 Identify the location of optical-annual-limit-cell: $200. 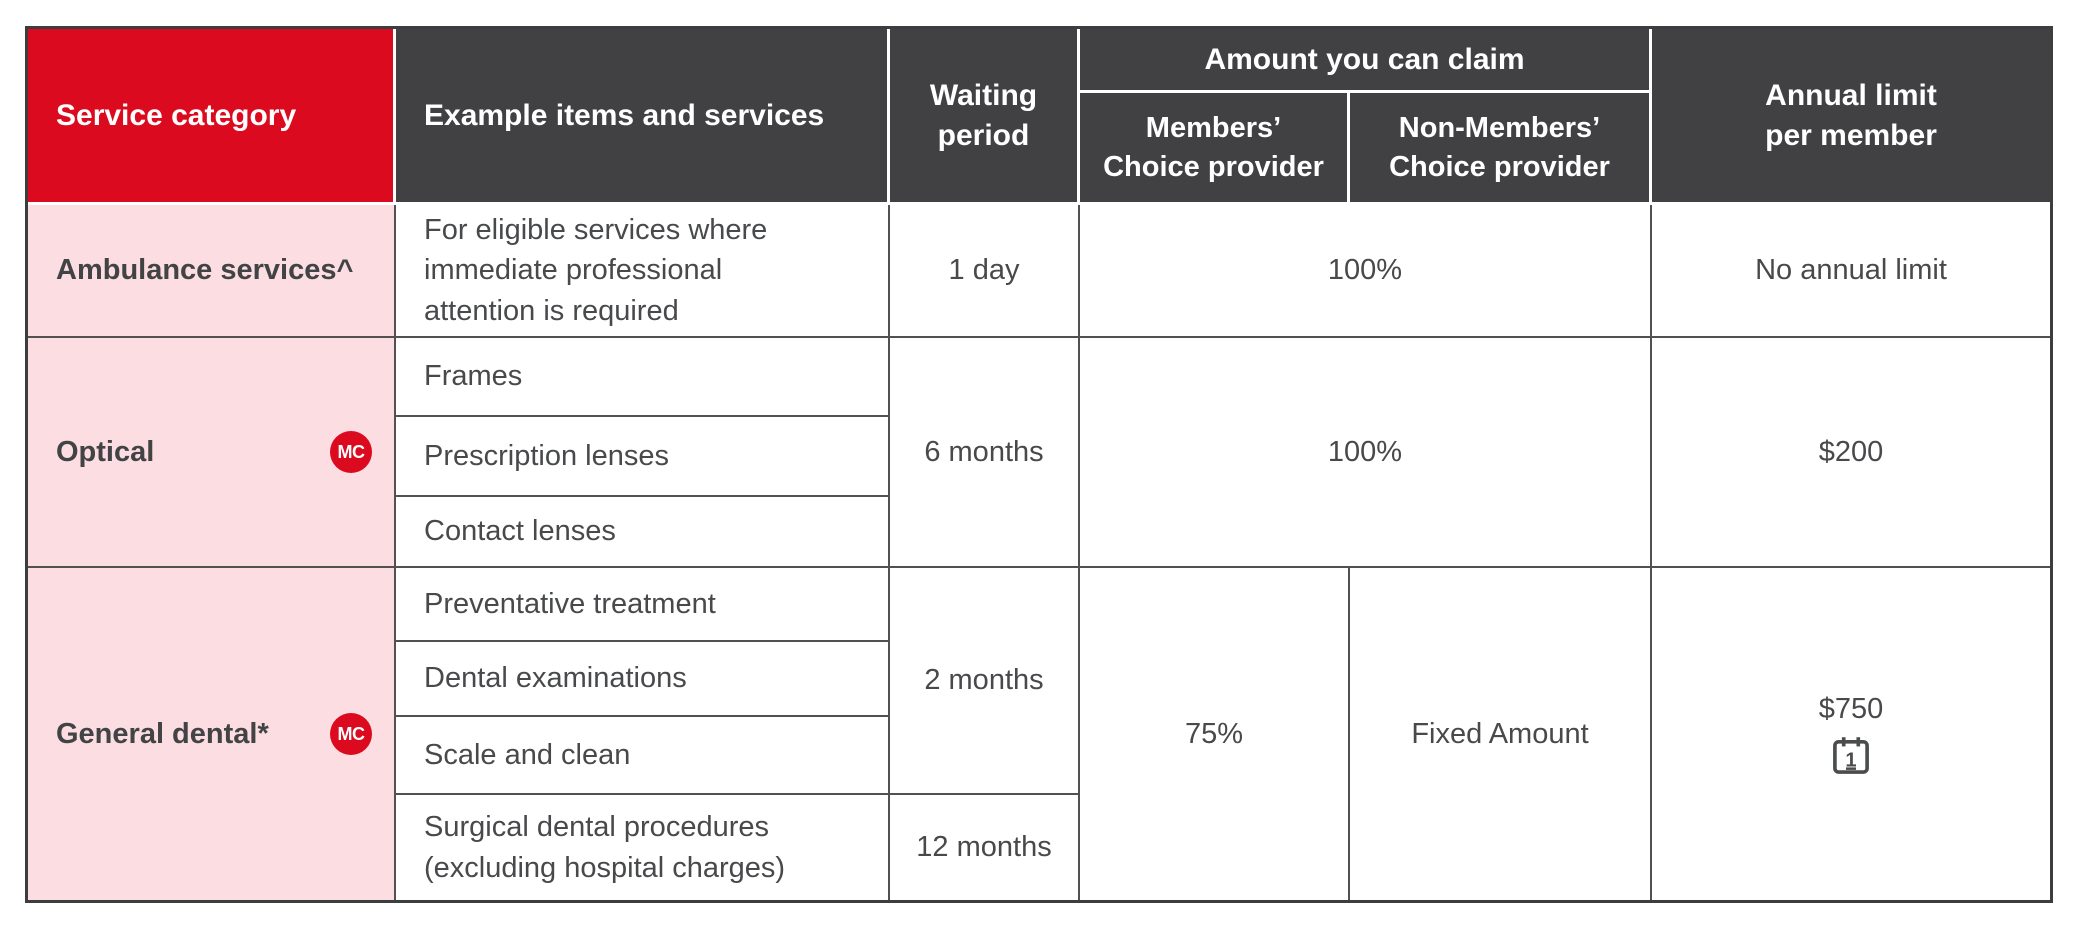
(1851, 453).